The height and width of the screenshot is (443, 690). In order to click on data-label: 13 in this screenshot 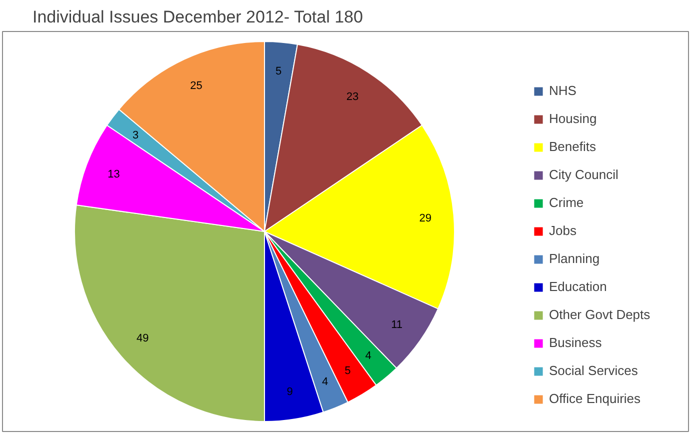, I will do `click(114, 174)`.